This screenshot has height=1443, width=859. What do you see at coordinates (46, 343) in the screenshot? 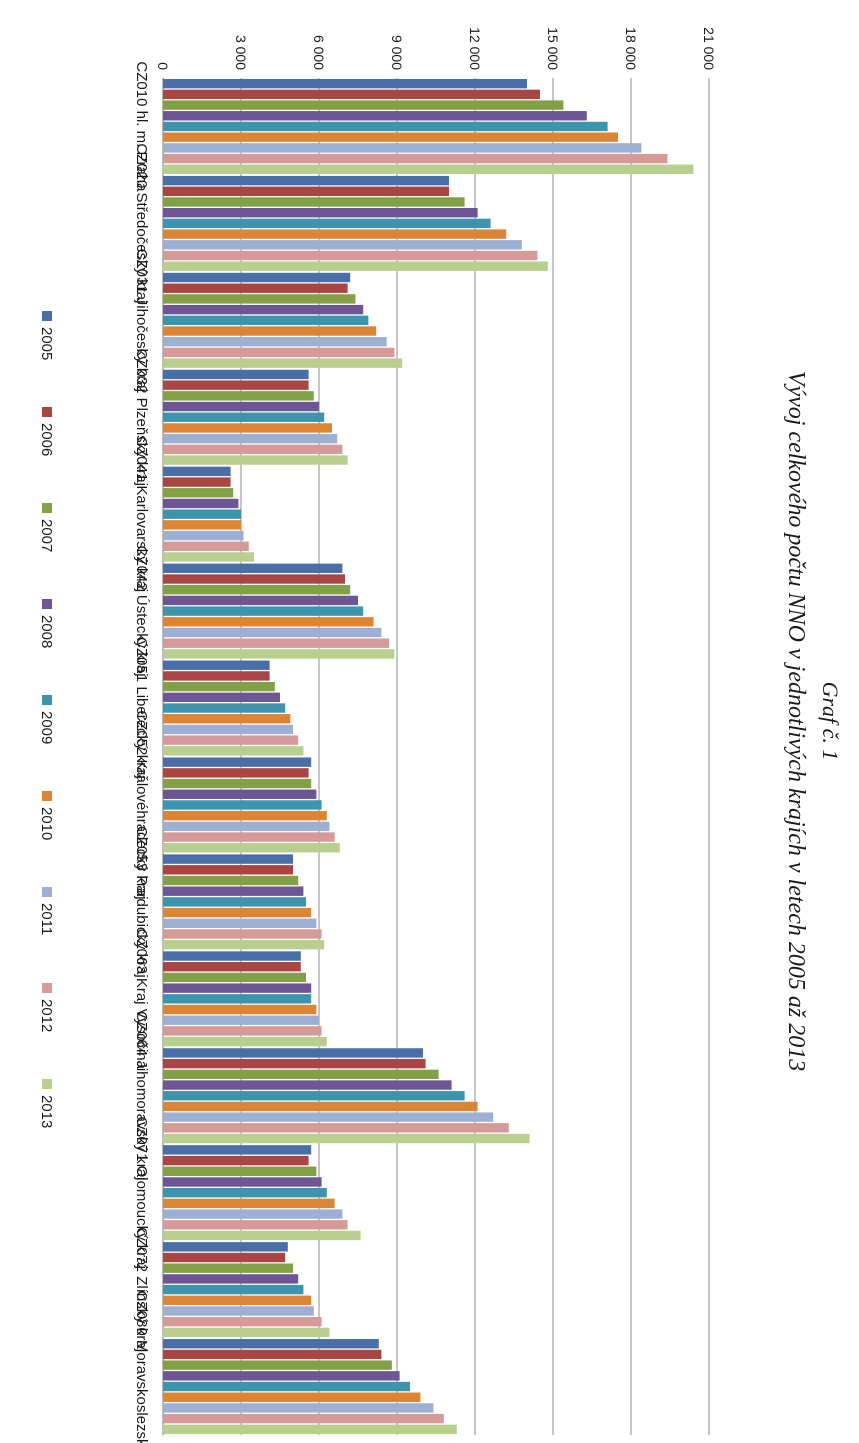
I see `legend-label: 2005` at bounding box center [46, 343].